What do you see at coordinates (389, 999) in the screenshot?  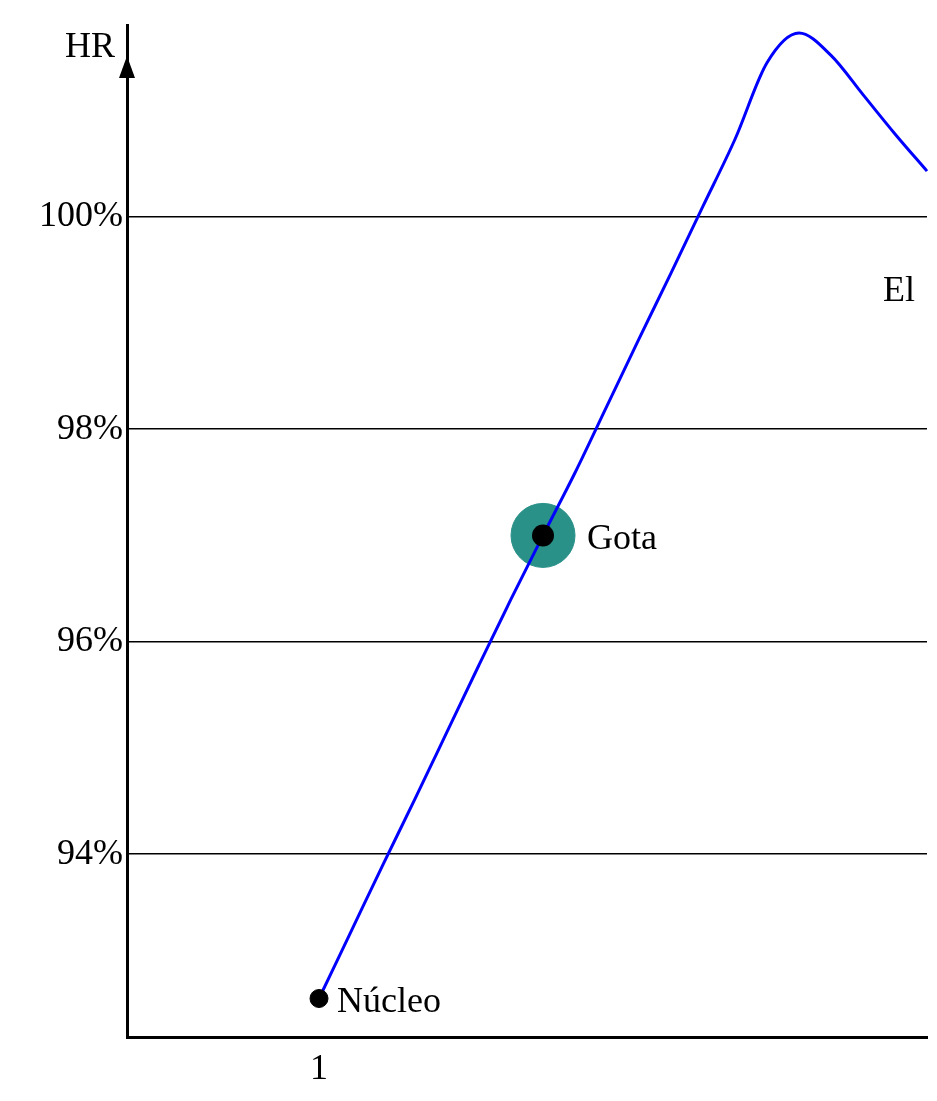 I see `series-label: Núcleo` at bounding box center [389, 999].